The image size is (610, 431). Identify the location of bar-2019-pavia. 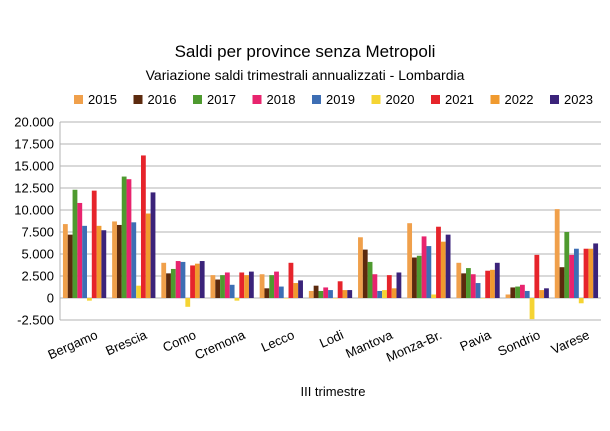
(478, 290).